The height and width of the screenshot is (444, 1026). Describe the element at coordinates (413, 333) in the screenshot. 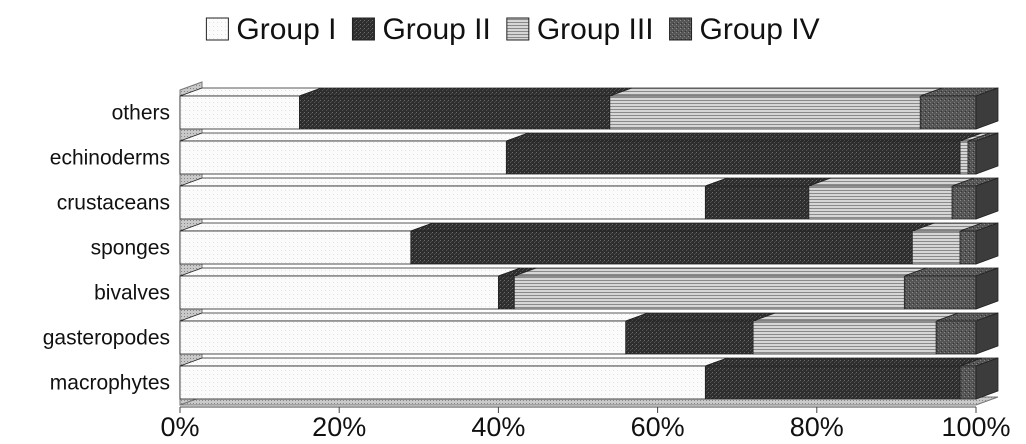

I see `bar-gasteropodes-group-i` at that location.